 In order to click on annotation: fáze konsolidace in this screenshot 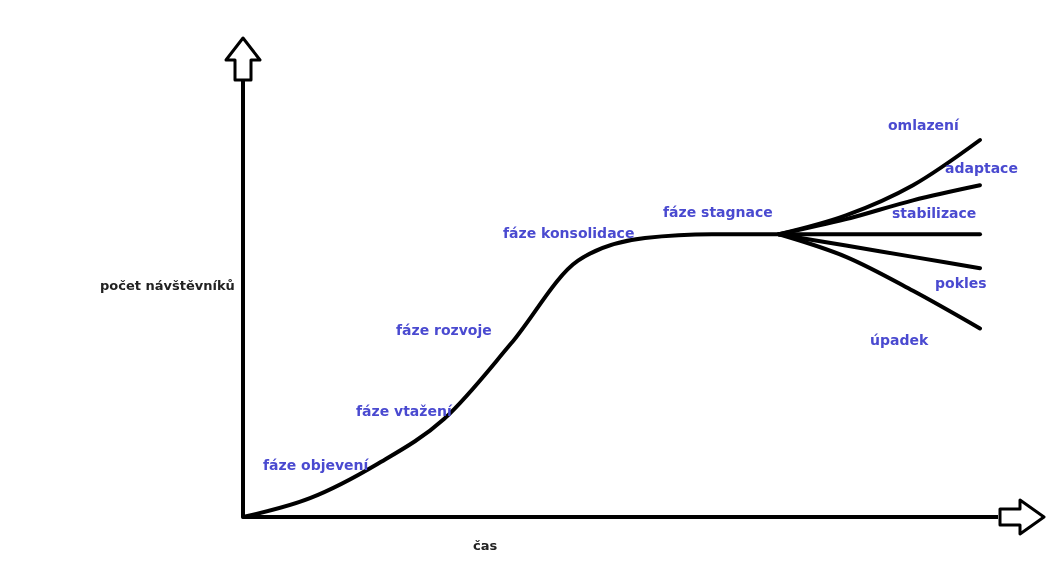, I will do `click(569, 233)`.